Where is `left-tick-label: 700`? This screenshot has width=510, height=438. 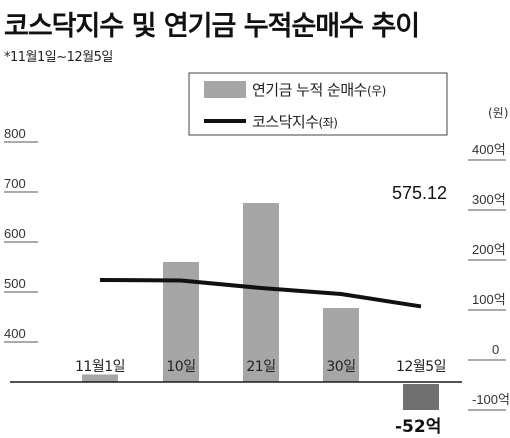 left-tick-label: 700 is located at coordinates (15, 183).